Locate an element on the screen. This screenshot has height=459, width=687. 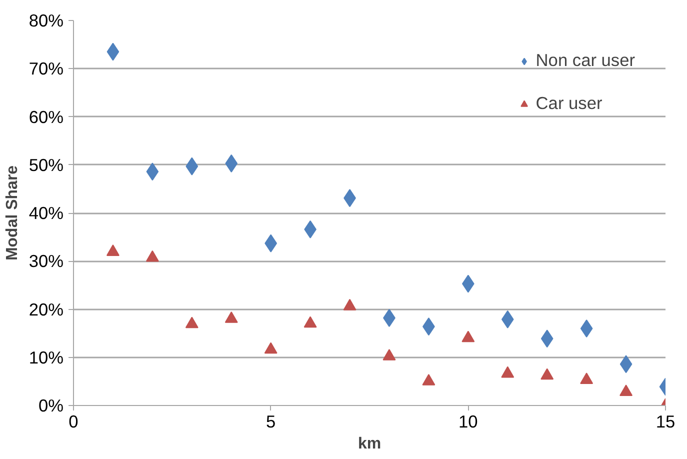
y-tick-label: 40% is located at coordinates (46, 213).